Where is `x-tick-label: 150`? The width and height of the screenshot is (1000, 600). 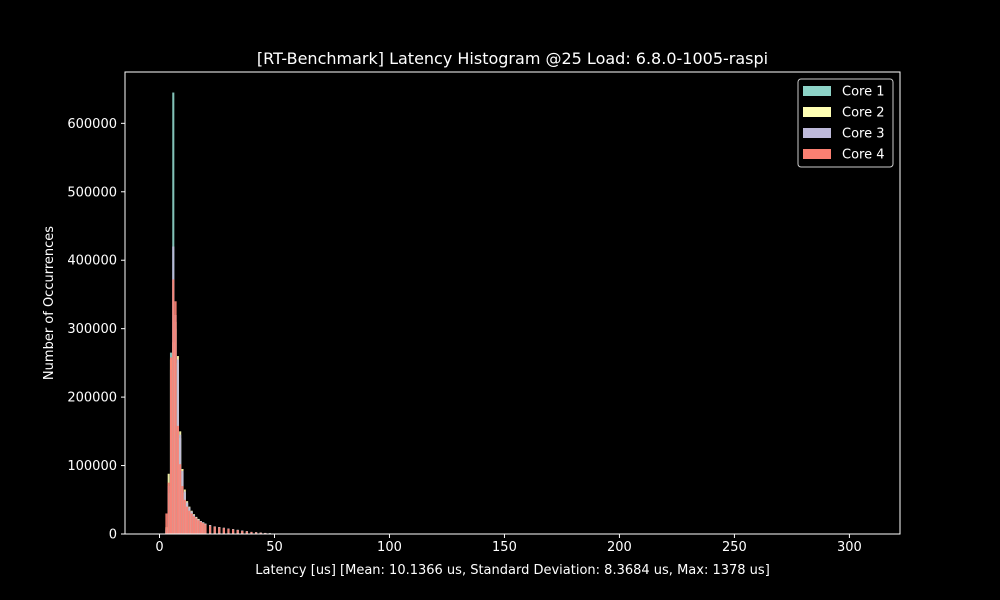
x-tick-label: 150 is located at coordinates (504, 547).